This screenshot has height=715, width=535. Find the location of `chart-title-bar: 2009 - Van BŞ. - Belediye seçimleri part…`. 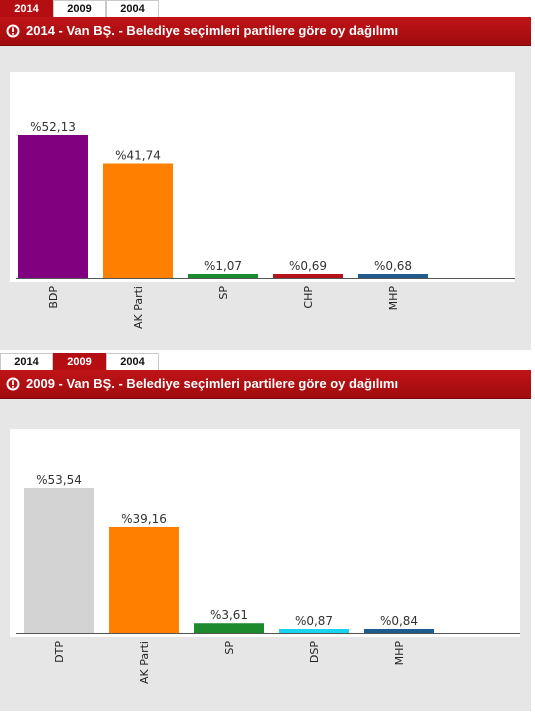

chart-title-bar: 2009 - Van BŞ. - Belediye seçimleri part… is located at coordinates (265, 384).